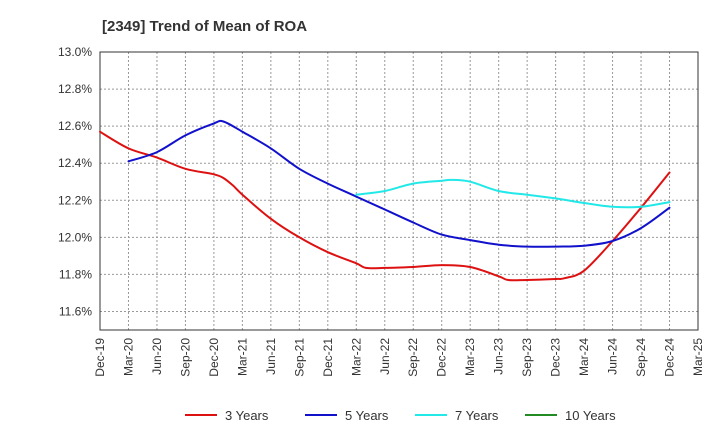  What do you see at coordinates (204, 26) in the screenshot?
I see `chart-title: [2349] Trend of Mean of ROA` at bounding box center [204, 26].